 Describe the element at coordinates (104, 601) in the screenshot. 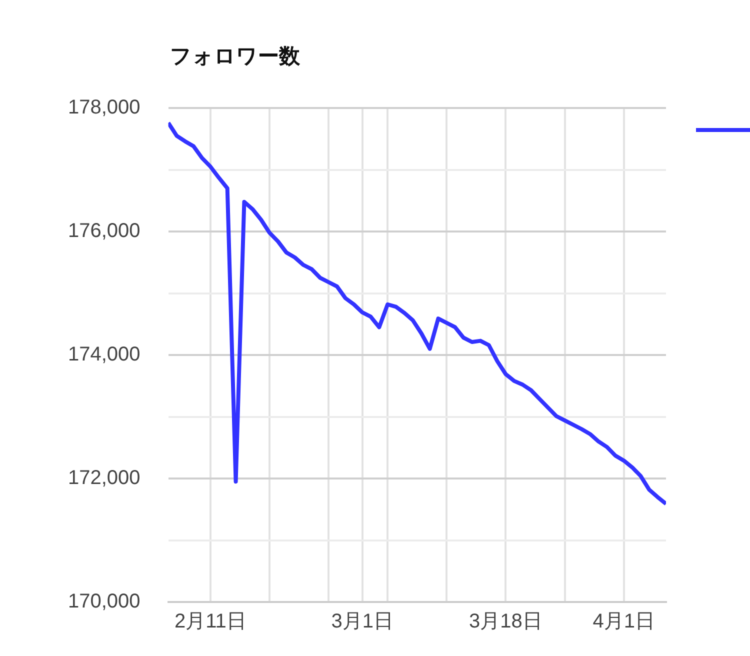

I see `y-tick-label: 170,000` at that location.